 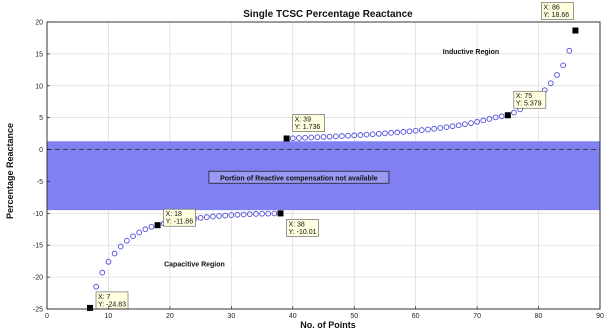 I want to click on x-tick-label: 90, so click(x=600, y=316).